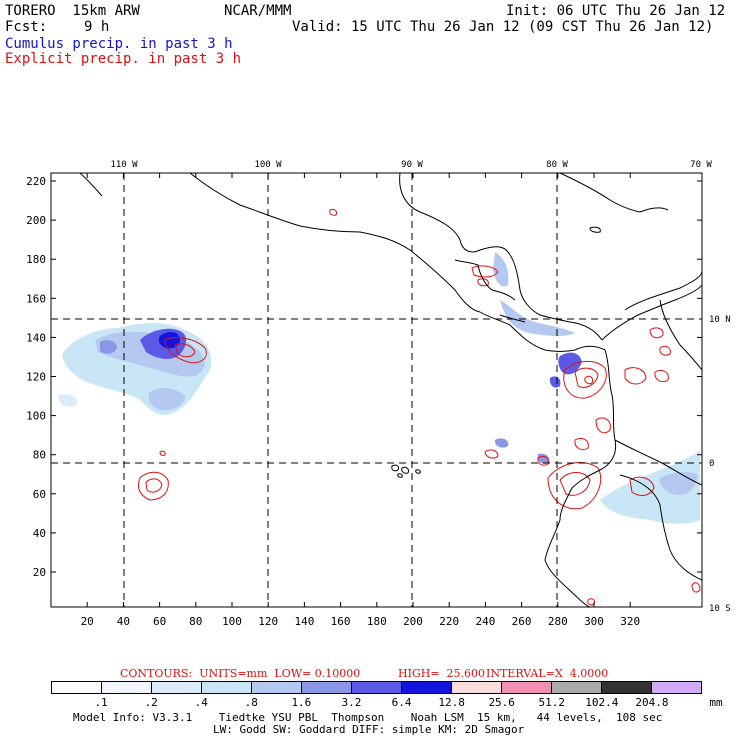  Describe the element at coordinates (39, 455) in the screenshot. I see `y-tick-label: 80` at that location.